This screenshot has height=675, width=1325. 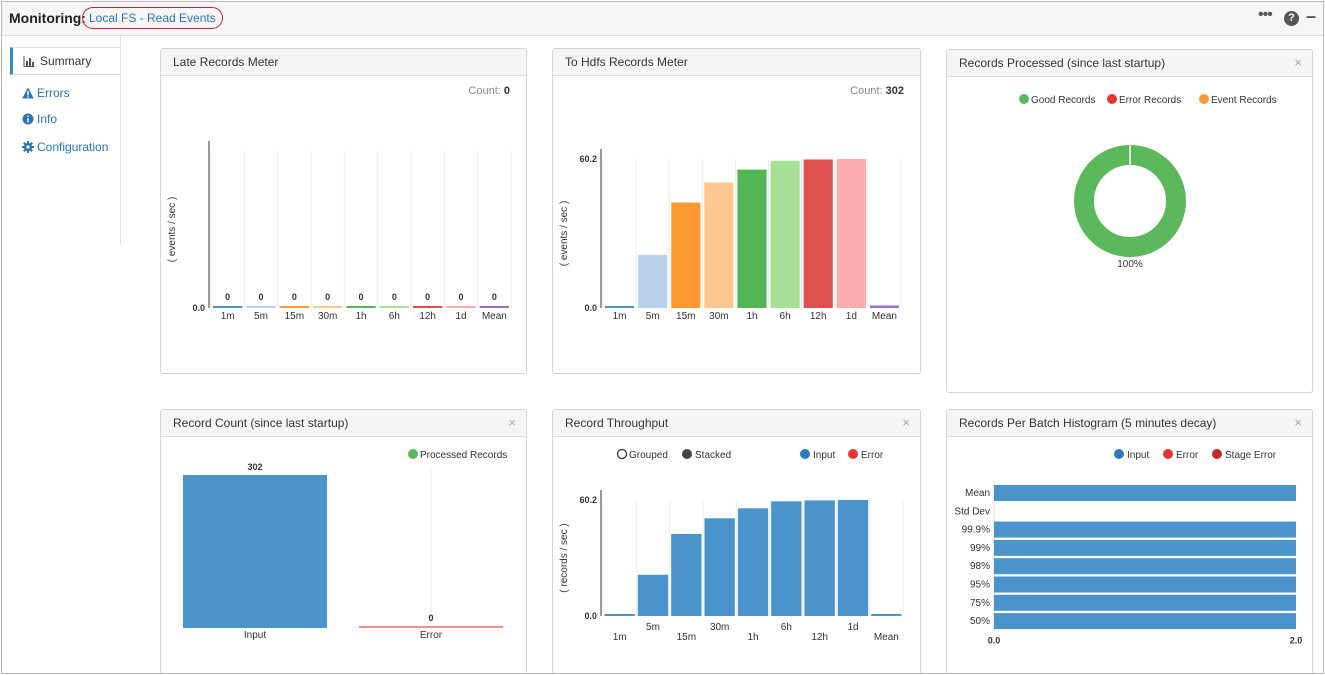 What do you see at coordinates (255, 551) in the screenshot?
I see `bar-Input` at bounding box center [255, 551].